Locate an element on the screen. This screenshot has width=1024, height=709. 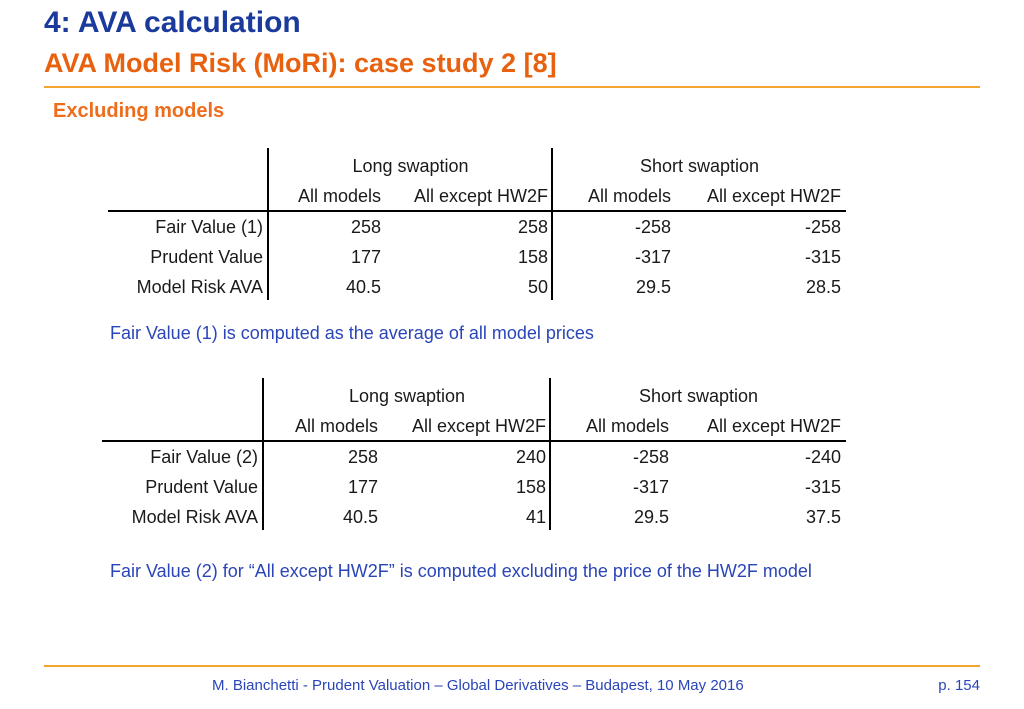
table-cell: -240 is located at coordinates (822, 457).